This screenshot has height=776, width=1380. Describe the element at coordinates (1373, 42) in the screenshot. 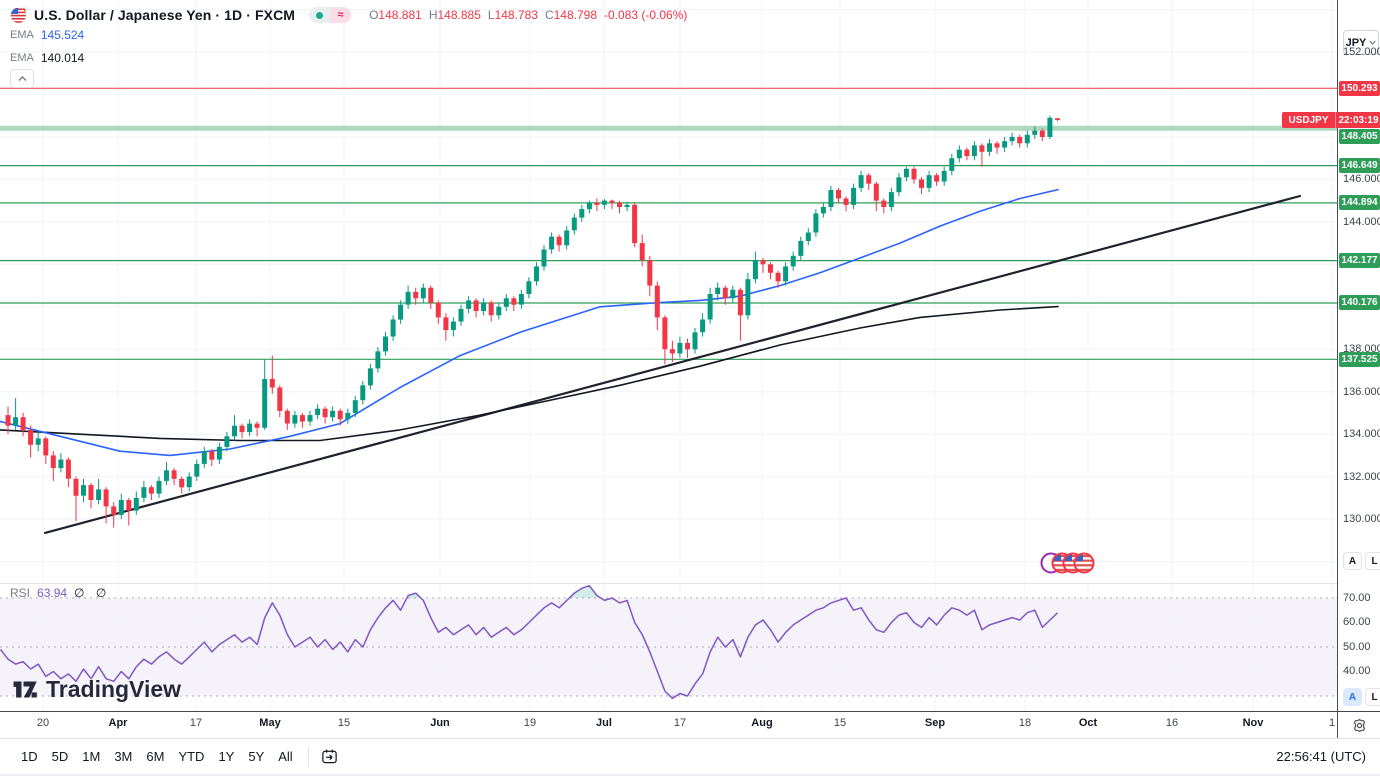

I see `chevron-down-icon` at that location.